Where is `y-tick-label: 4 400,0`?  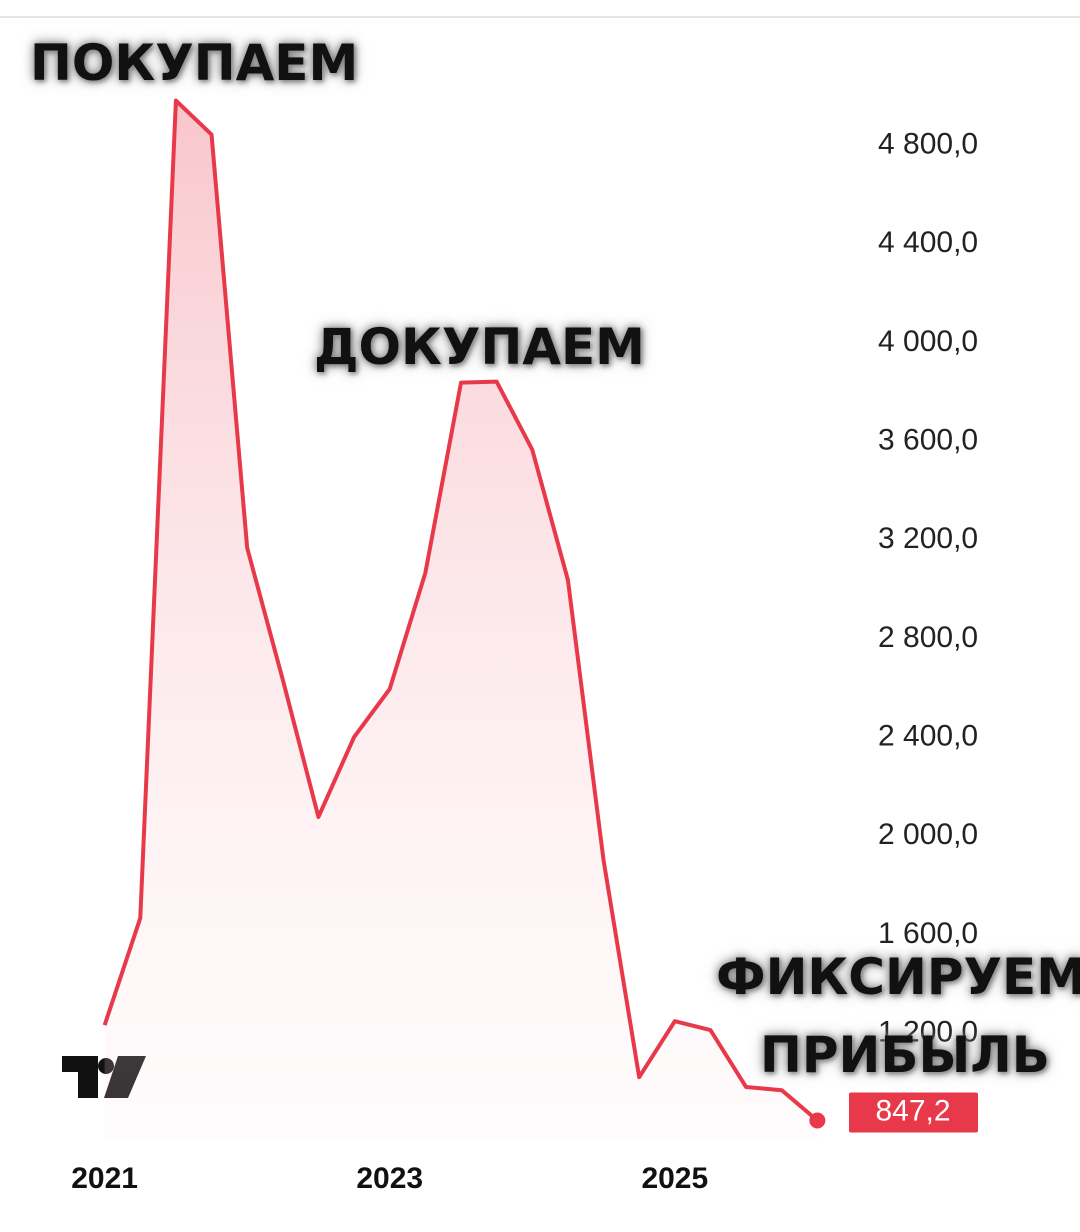
y-tick-label: 4 400,0 is located at coordinates (928, 242).